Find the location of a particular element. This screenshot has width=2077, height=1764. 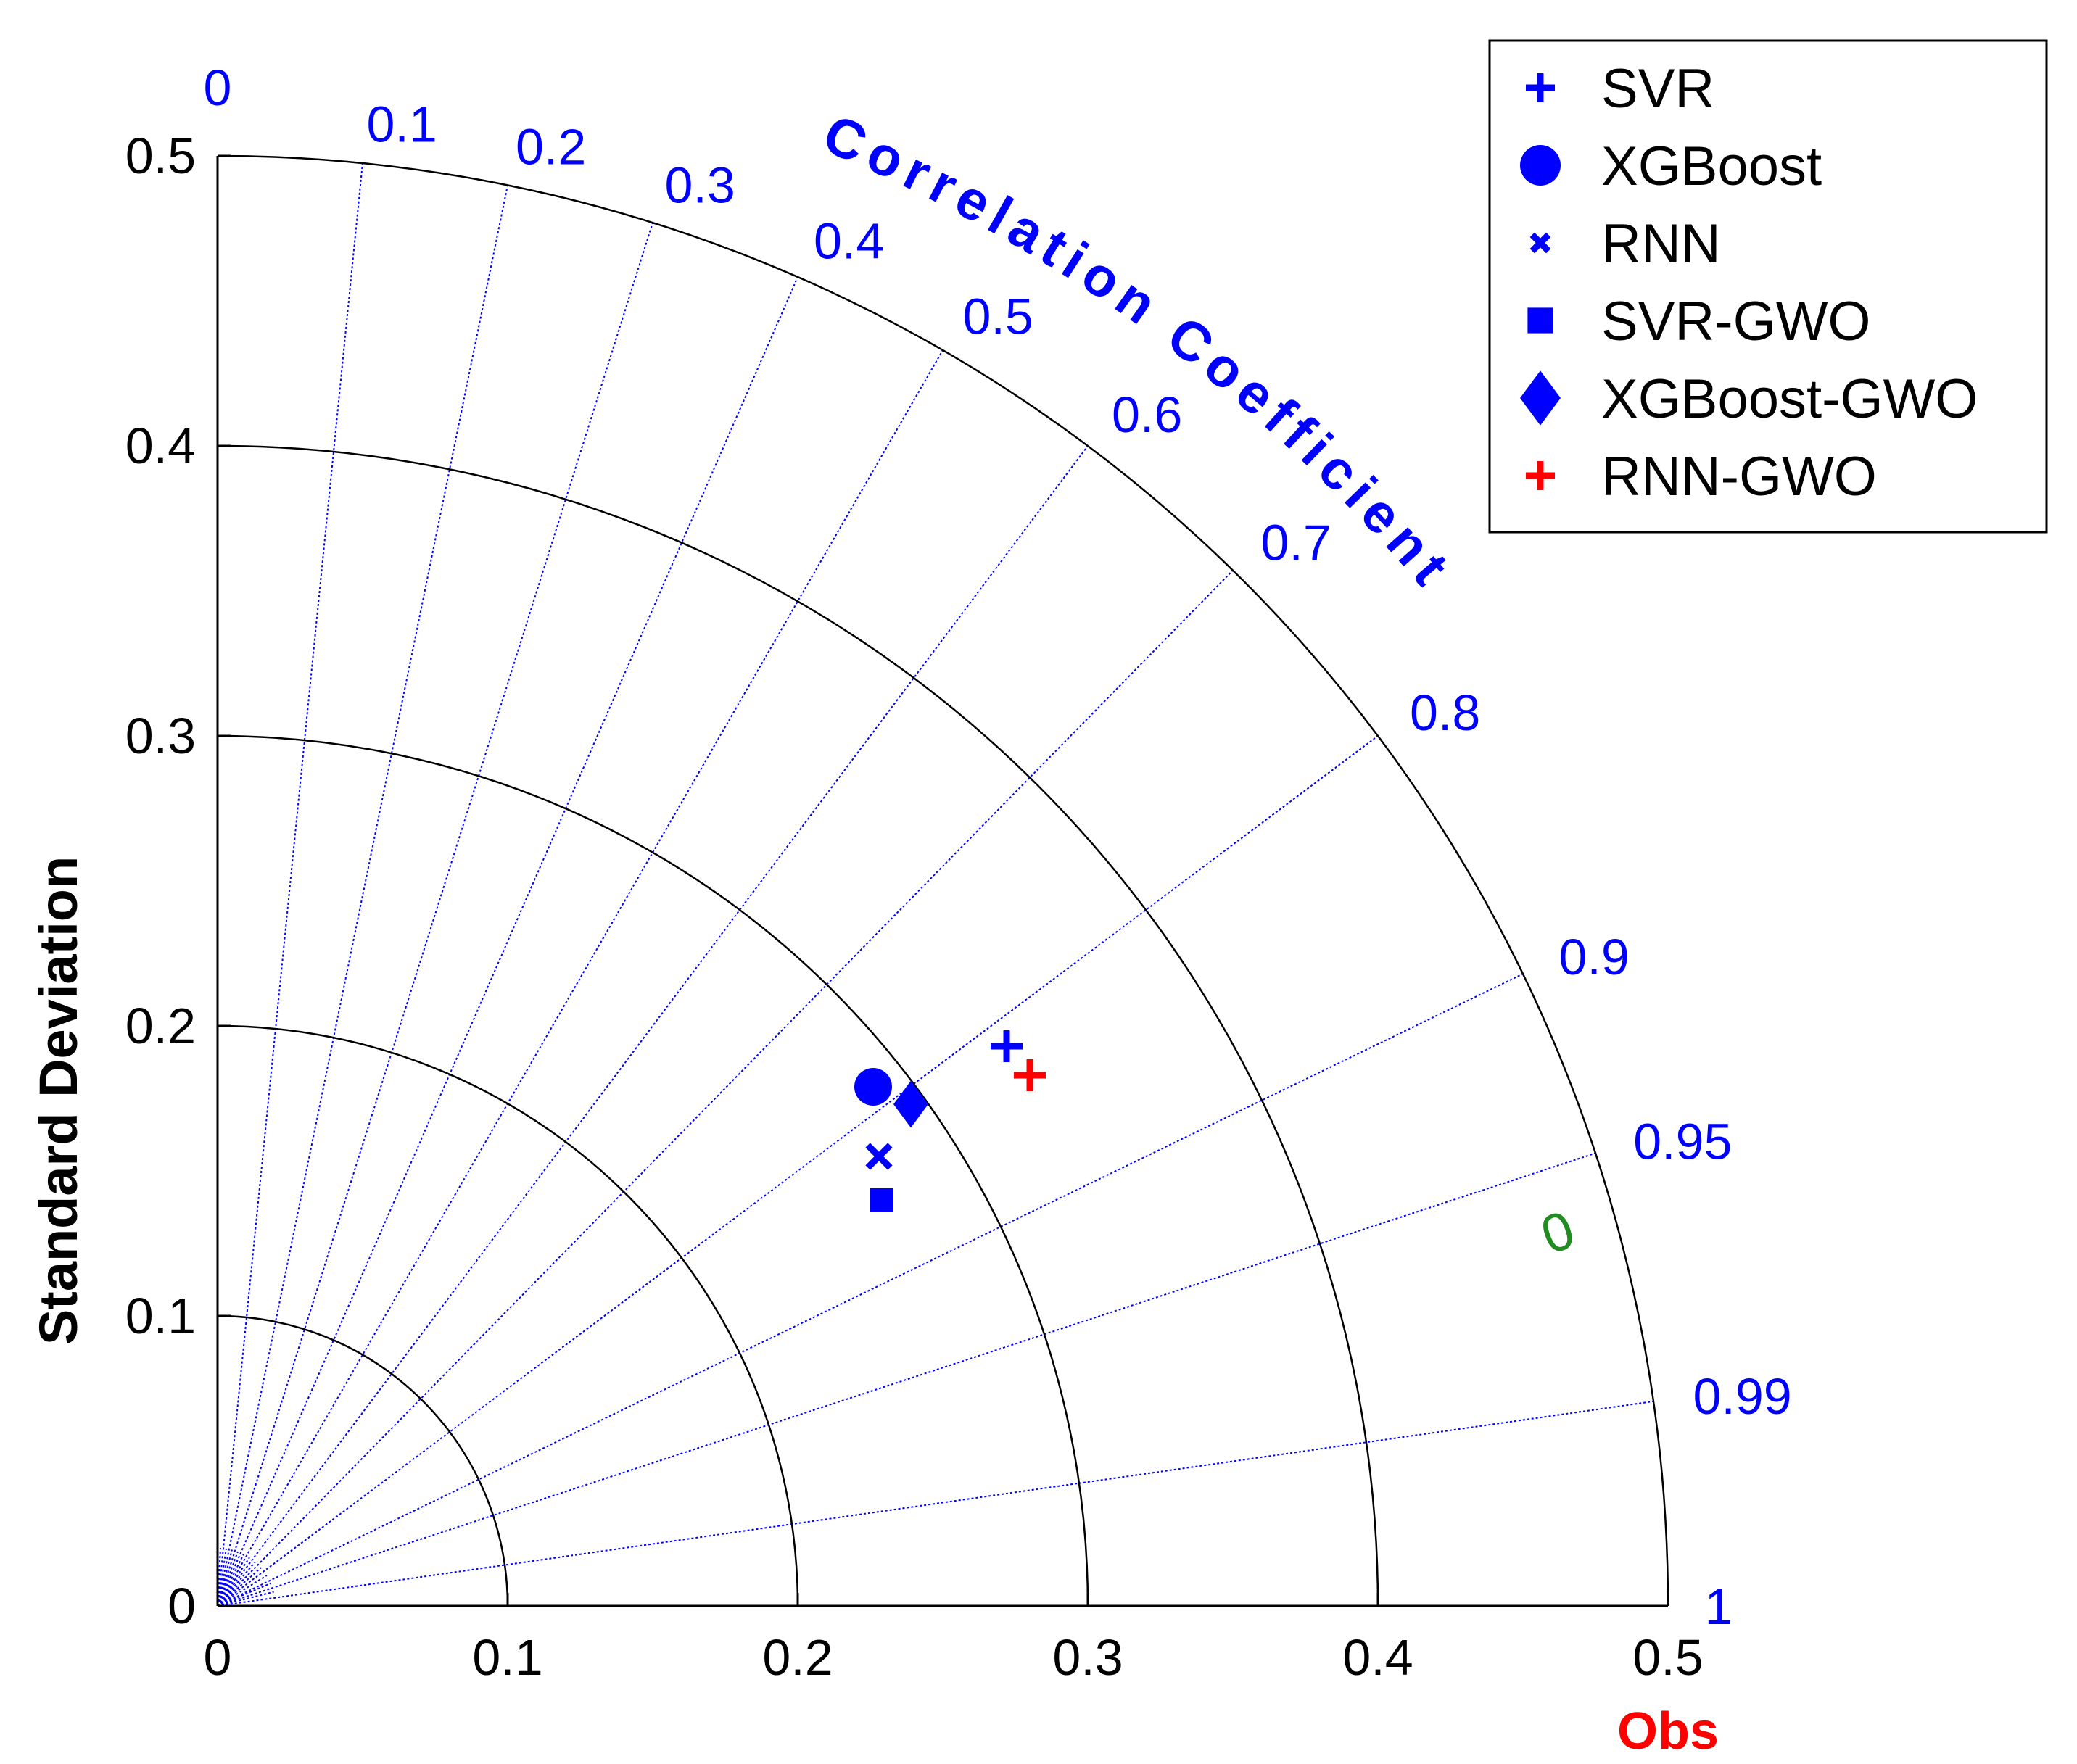

correlation-tick-label: 0.6 is located at coordinates (1147, 414).